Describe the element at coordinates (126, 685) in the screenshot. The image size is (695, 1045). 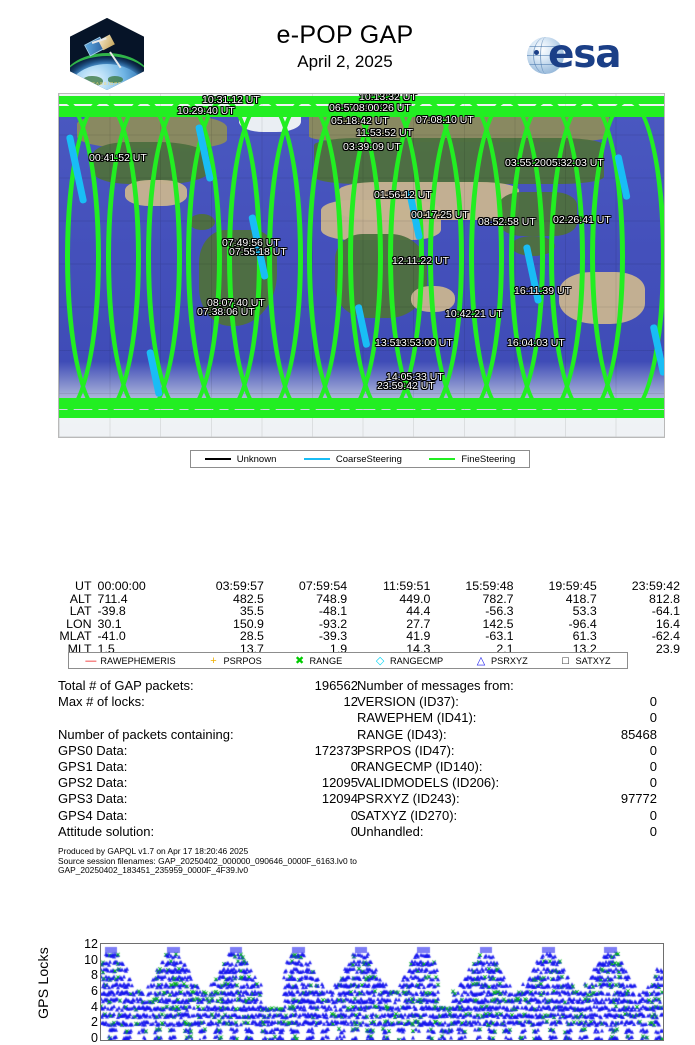
I see `stat-key: Total # of GAP packets:` at that location.